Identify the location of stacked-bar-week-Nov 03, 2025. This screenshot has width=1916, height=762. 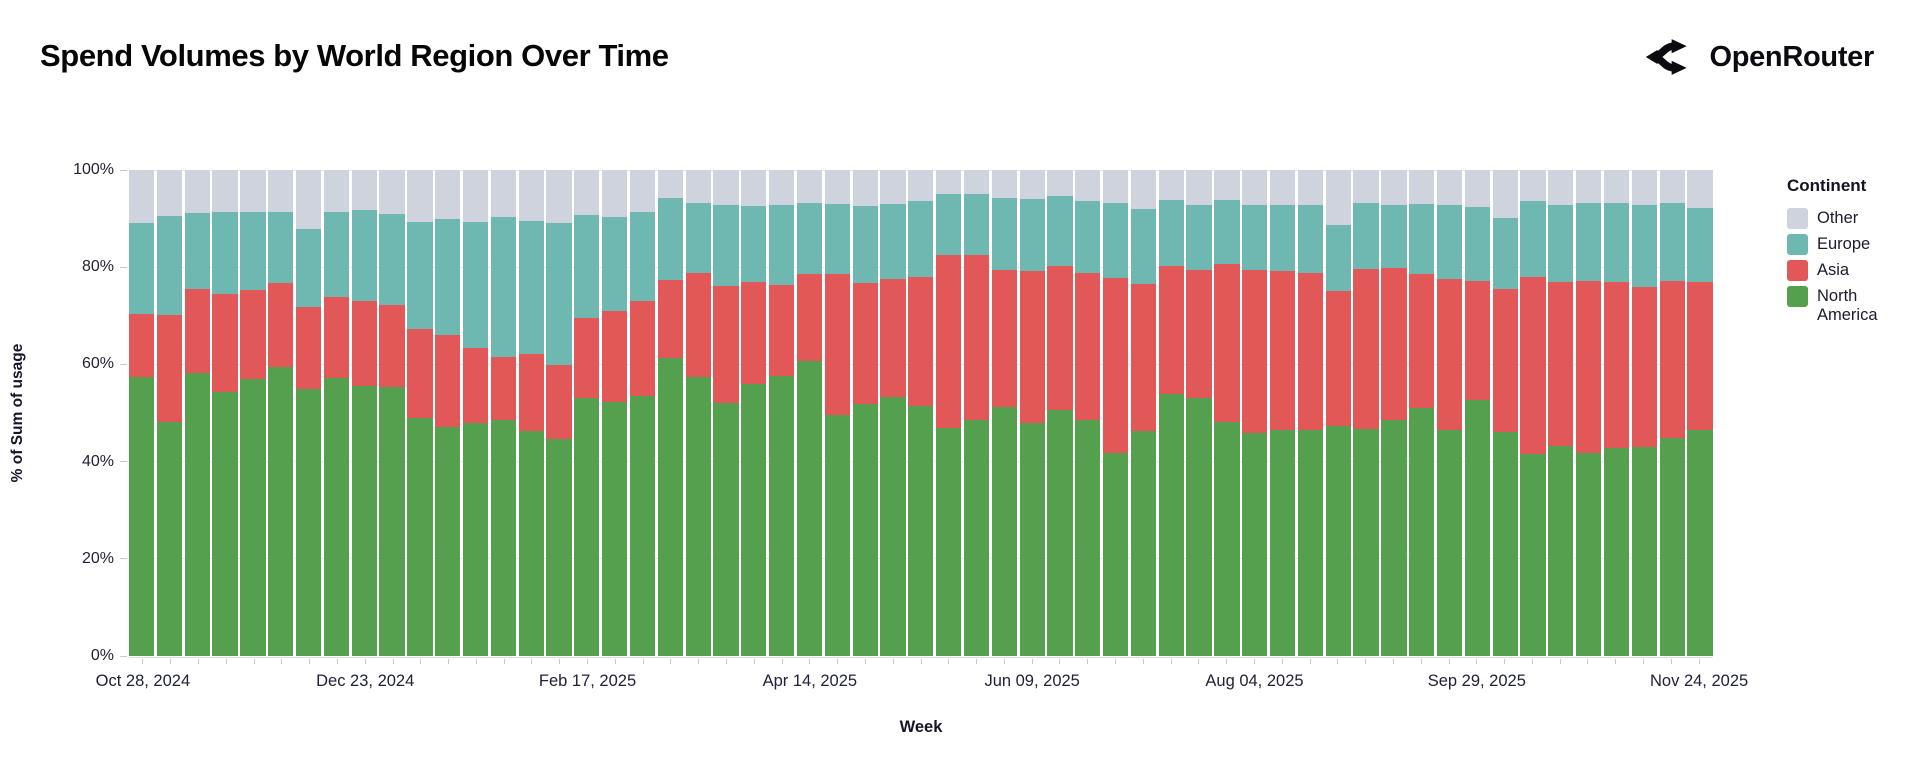
(1616, 413).